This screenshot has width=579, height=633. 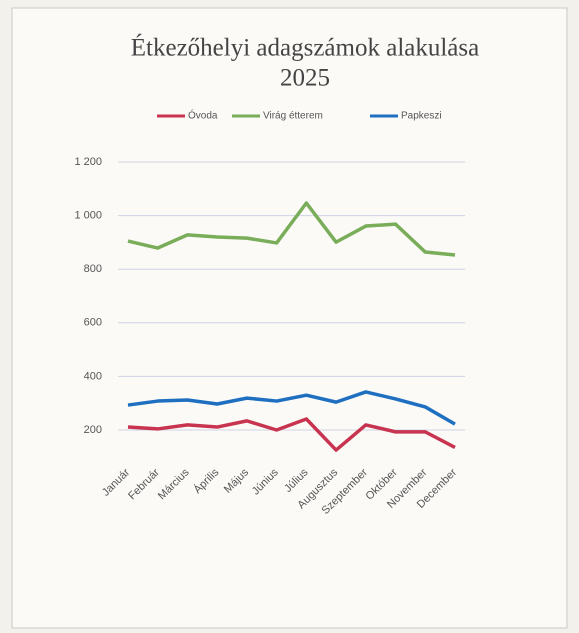 What do you see at coordinates (93, 376) in the screenshot?
I see `y-tick-label: 400` at bounding box center [93, 376].